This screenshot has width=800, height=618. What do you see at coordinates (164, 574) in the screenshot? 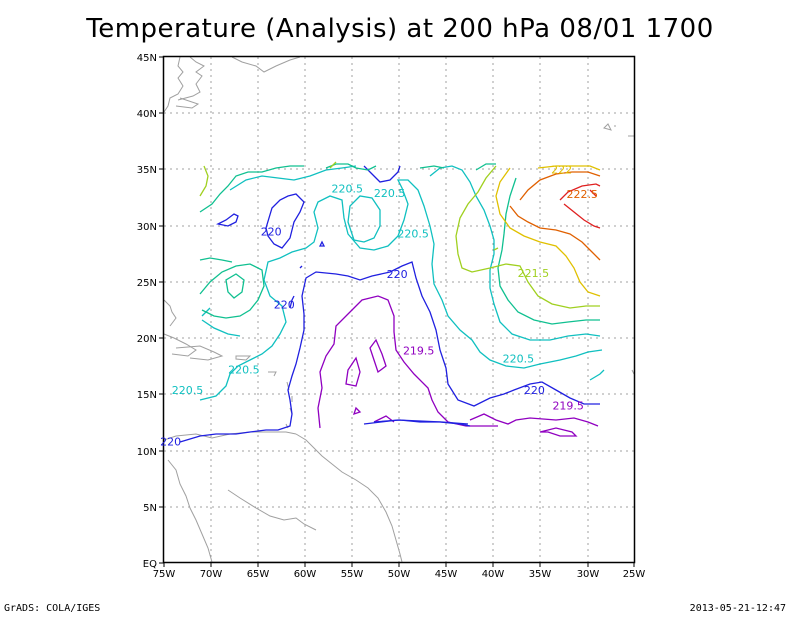
I see `lon-label: 75W` at bounding box center [164, 574].